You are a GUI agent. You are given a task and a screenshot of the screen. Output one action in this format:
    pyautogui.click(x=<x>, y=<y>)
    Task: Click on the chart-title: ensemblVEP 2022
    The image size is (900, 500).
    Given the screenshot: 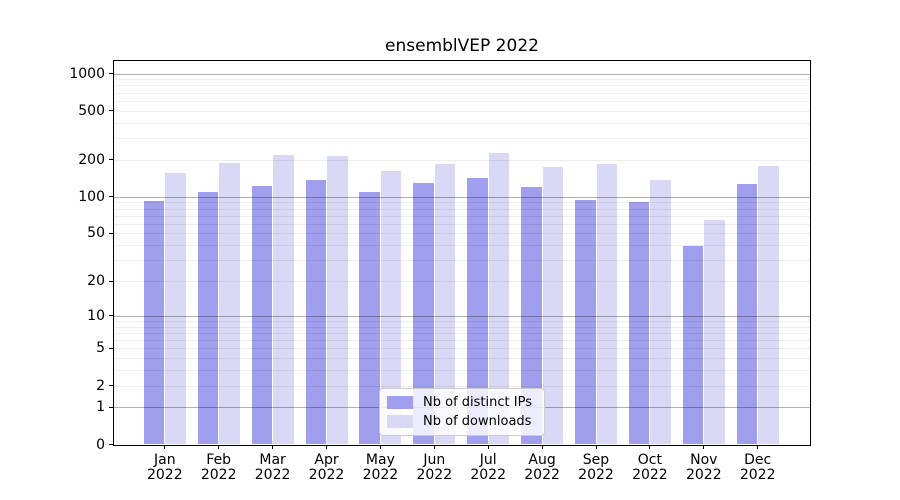 What is the action you would take?
    pyautogui.click(x=462, y=46)
    